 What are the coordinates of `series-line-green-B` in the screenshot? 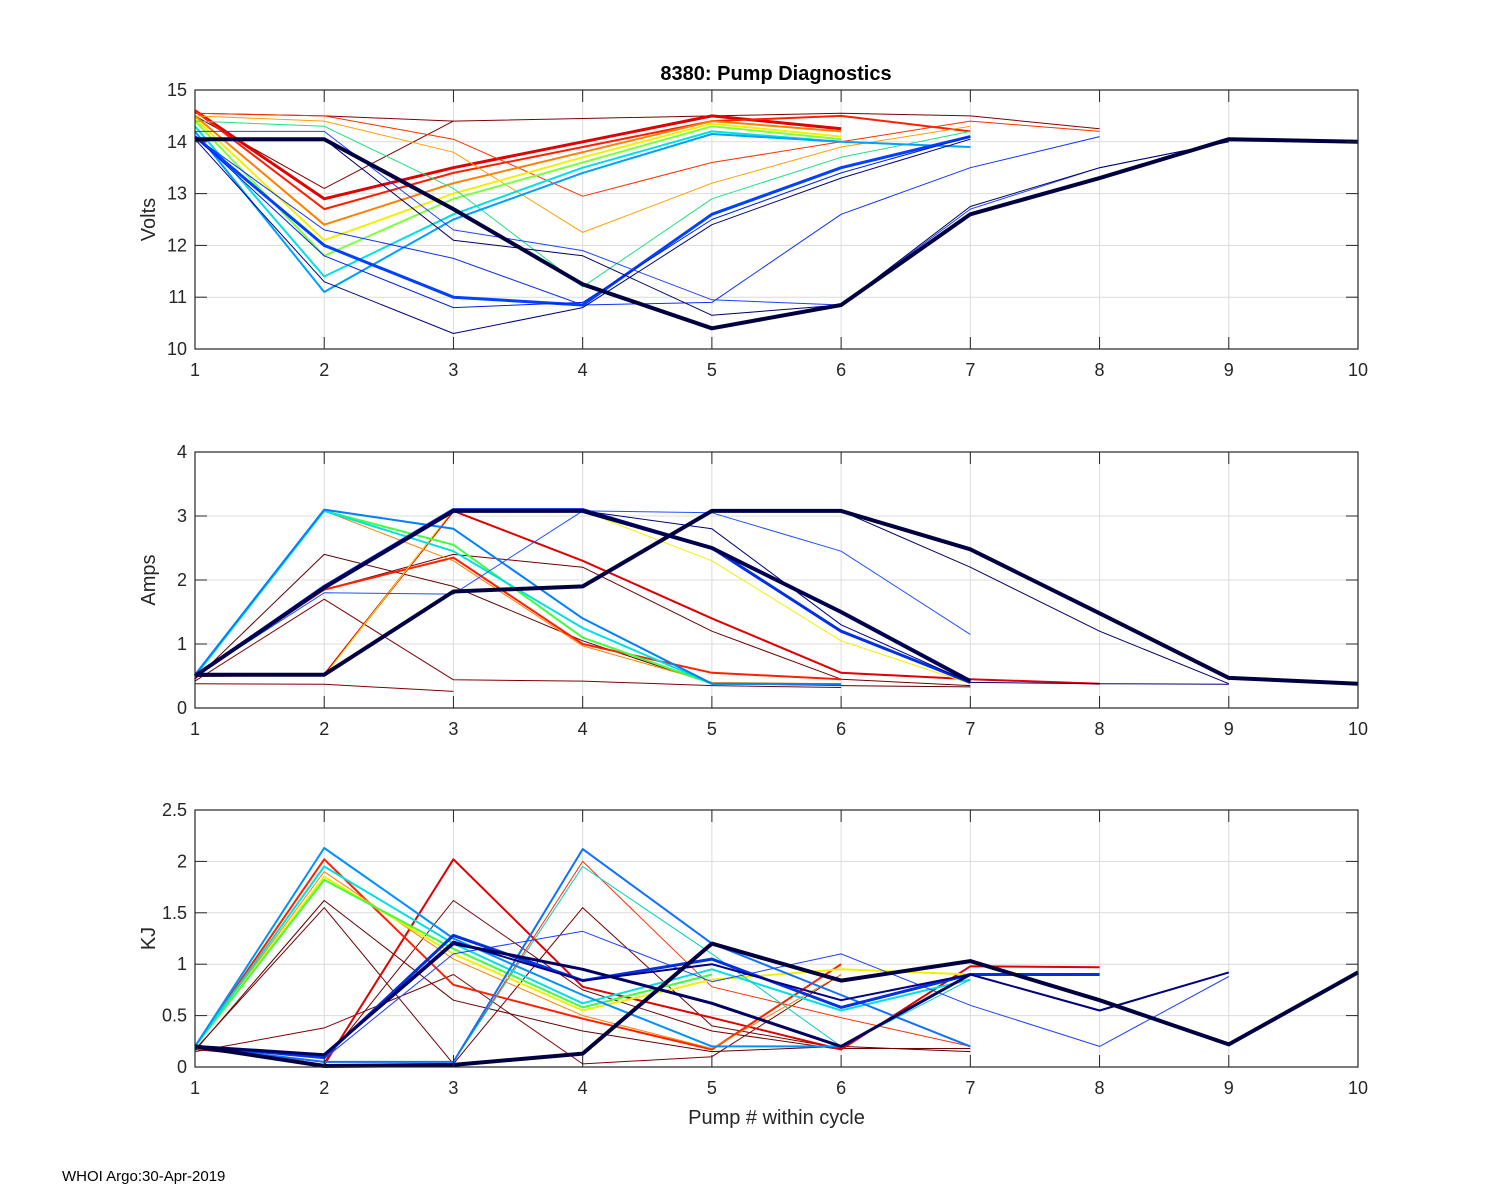 It's located at (582, 204).